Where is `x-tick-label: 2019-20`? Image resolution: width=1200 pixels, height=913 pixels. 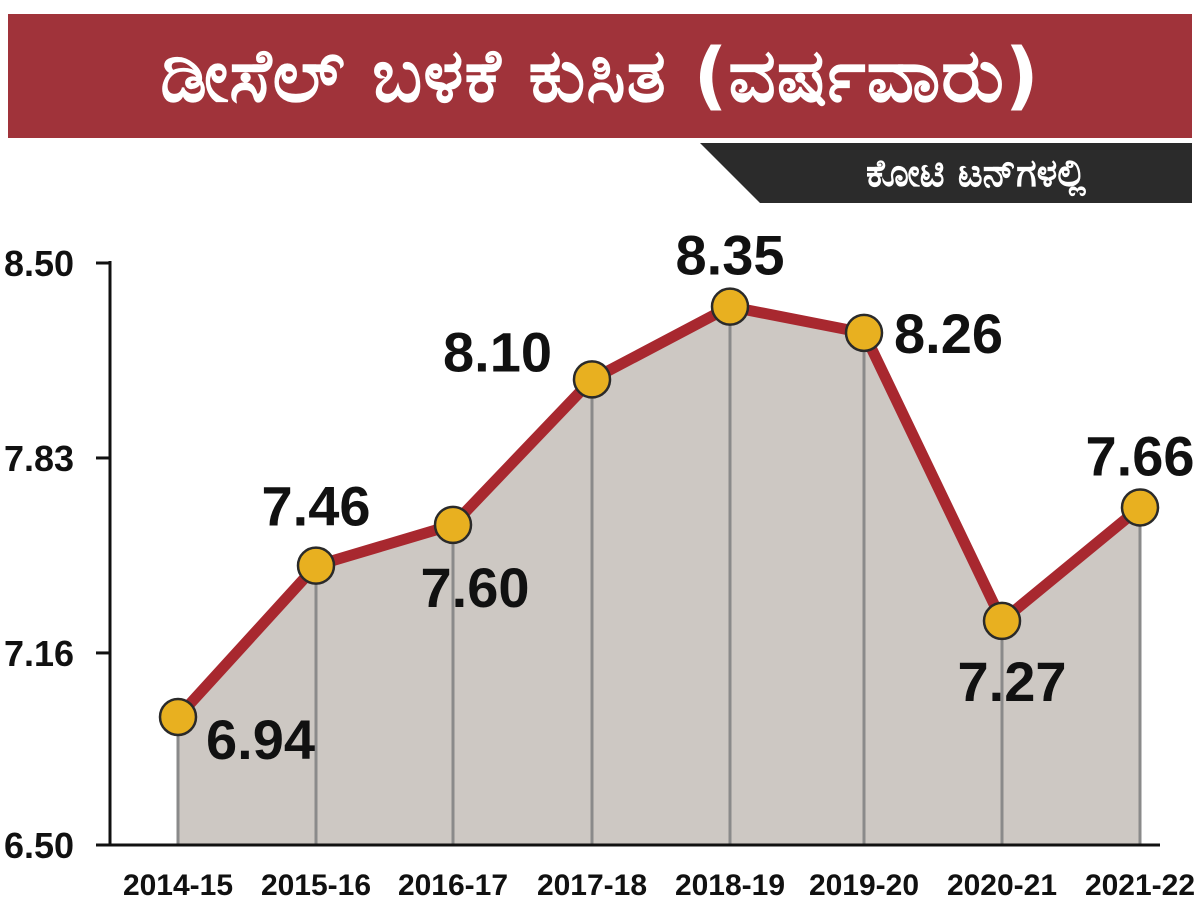 x-tick-label: 2019-20 is located at coordinates (864, 885).